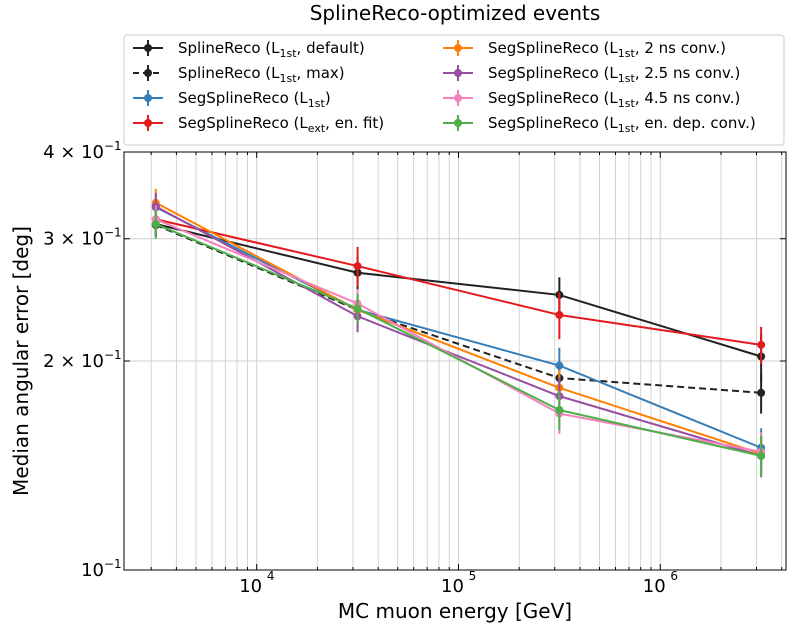  Describe the element at coordinates (674, 576) in the screenshot. I see `x-tick-exponent: 6` at that location.